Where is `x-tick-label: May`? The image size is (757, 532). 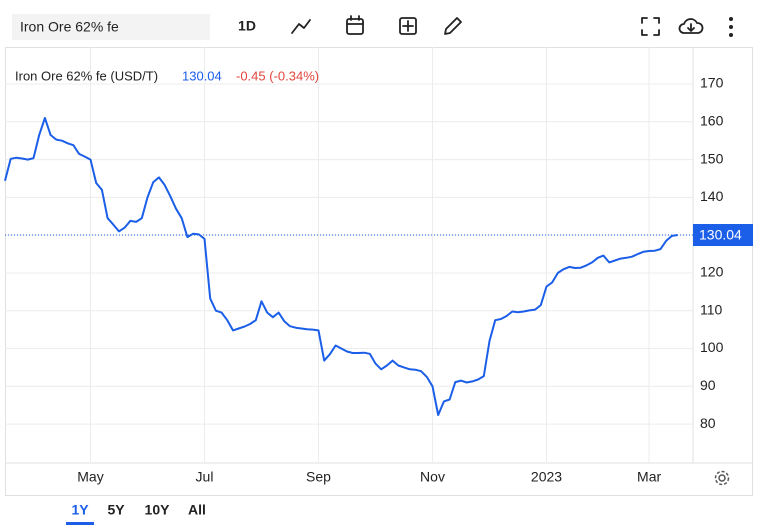 x-tick-label: May is located at coordinates (90, 477).